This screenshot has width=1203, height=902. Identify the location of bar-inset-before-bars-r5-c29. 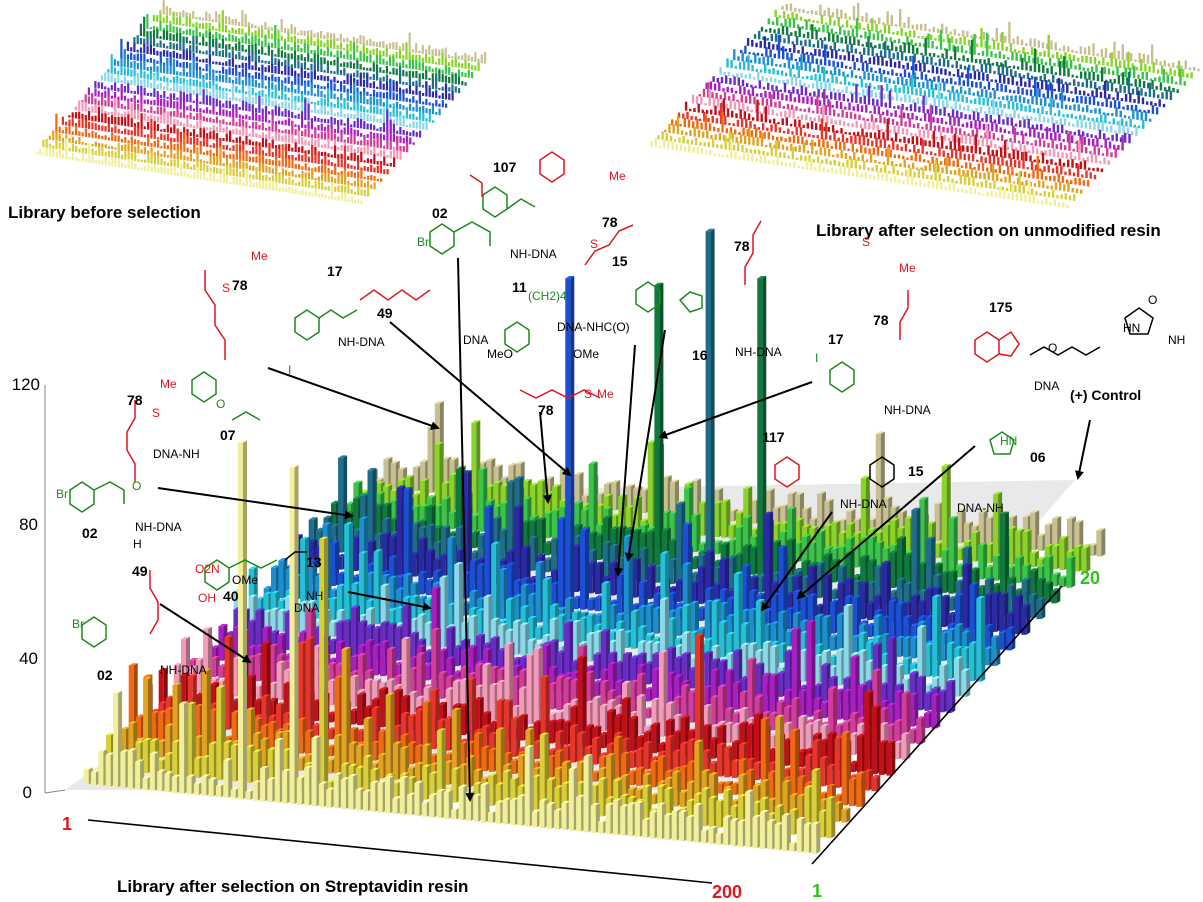
(154, 134).